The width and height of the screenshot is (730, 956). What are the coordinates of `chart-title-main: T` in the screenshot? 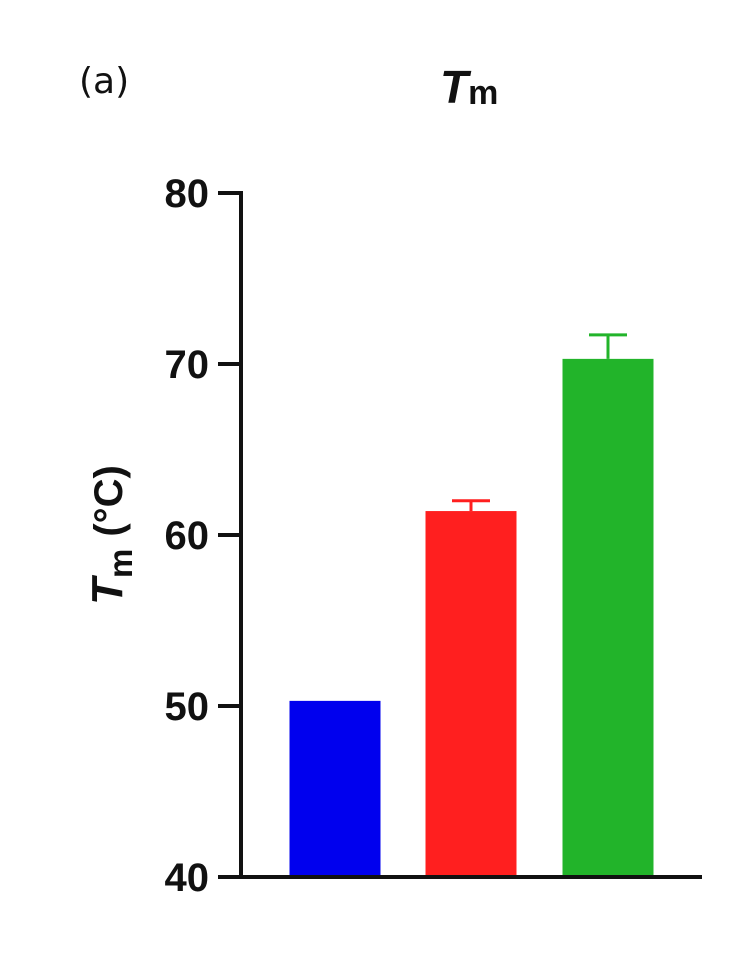 It's located at (456, 87).